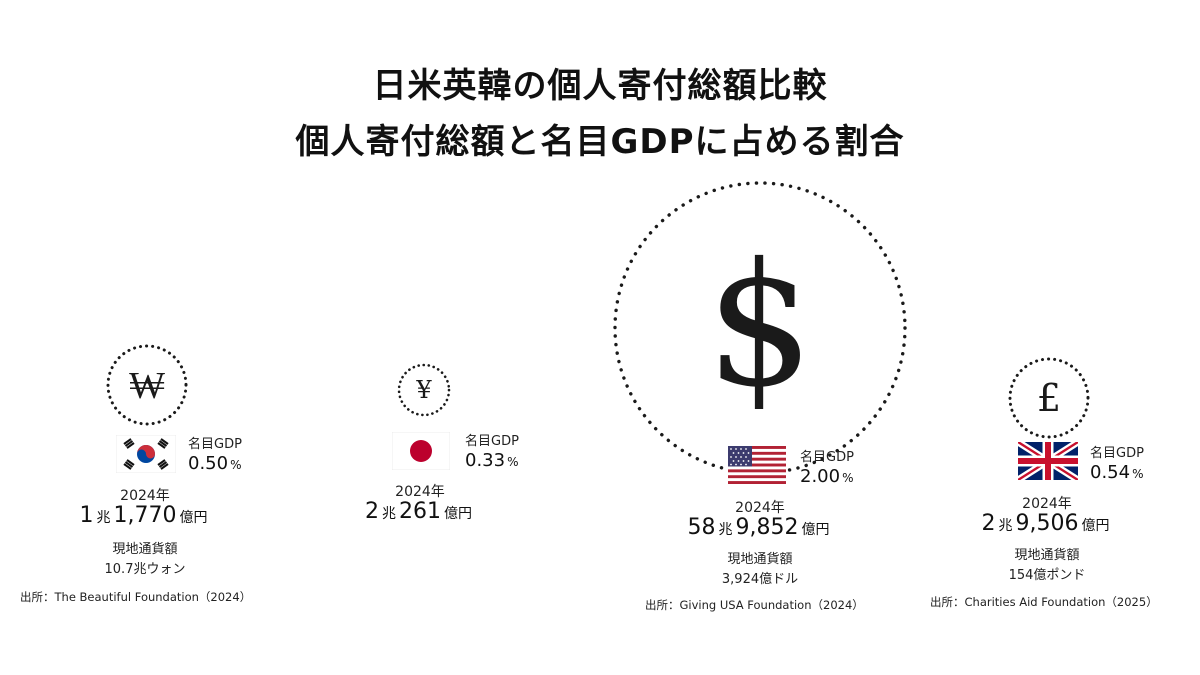  What do you see at coordinates (760, 569) in the screenshot?
I see `usa-local-currency: 現地通貨額 3,924億ドル` at bounding box center [760, 569].